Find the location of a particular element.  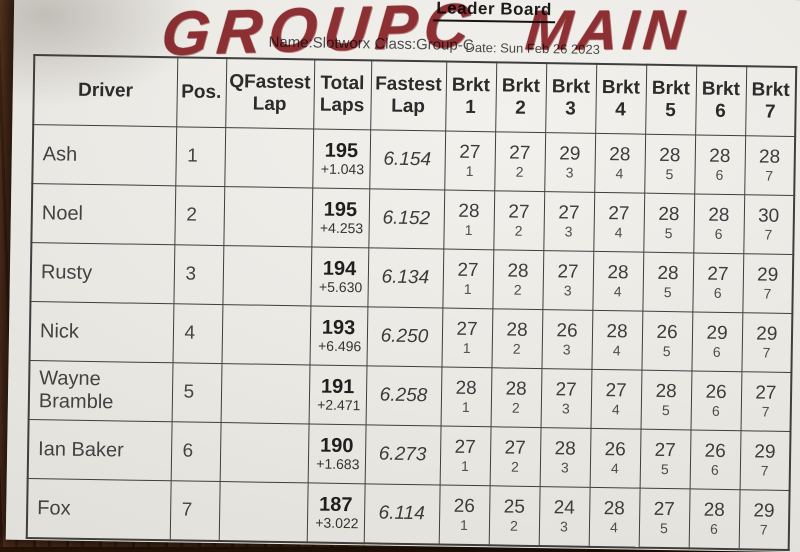

total-laps-gap: +4.253 is located at coordinates (341, 228).